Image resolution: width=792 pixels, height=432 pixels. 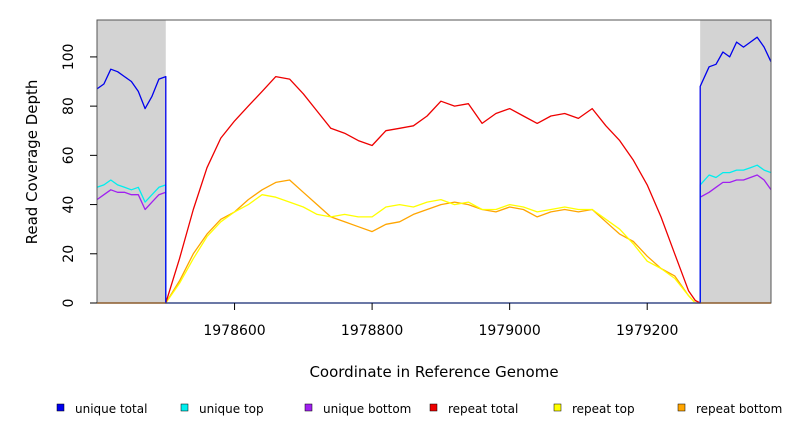 I want to click on y-axis: 0 20 40 60 80 100, so click(x=79, y=176).